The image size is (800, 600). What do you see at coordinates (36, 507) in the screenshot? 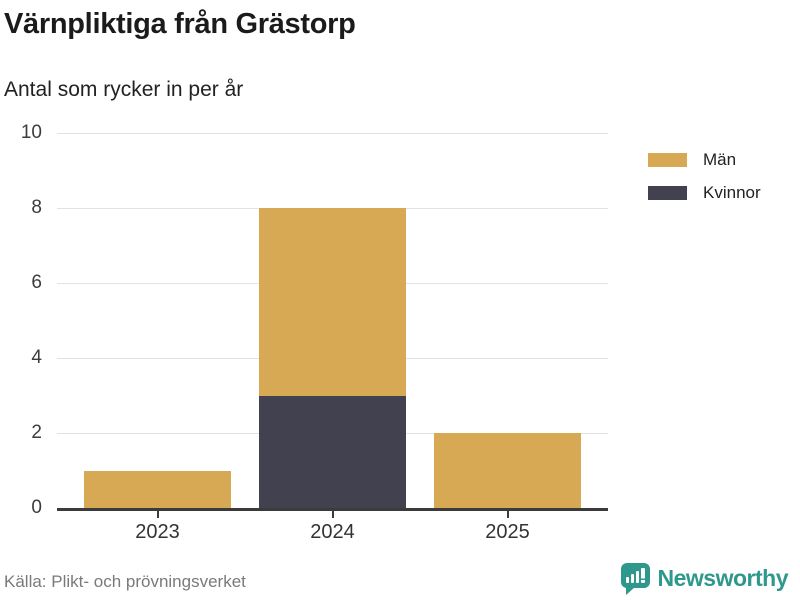
I see `y-axis-tick-label: 0` at bounding box center [36, 507].